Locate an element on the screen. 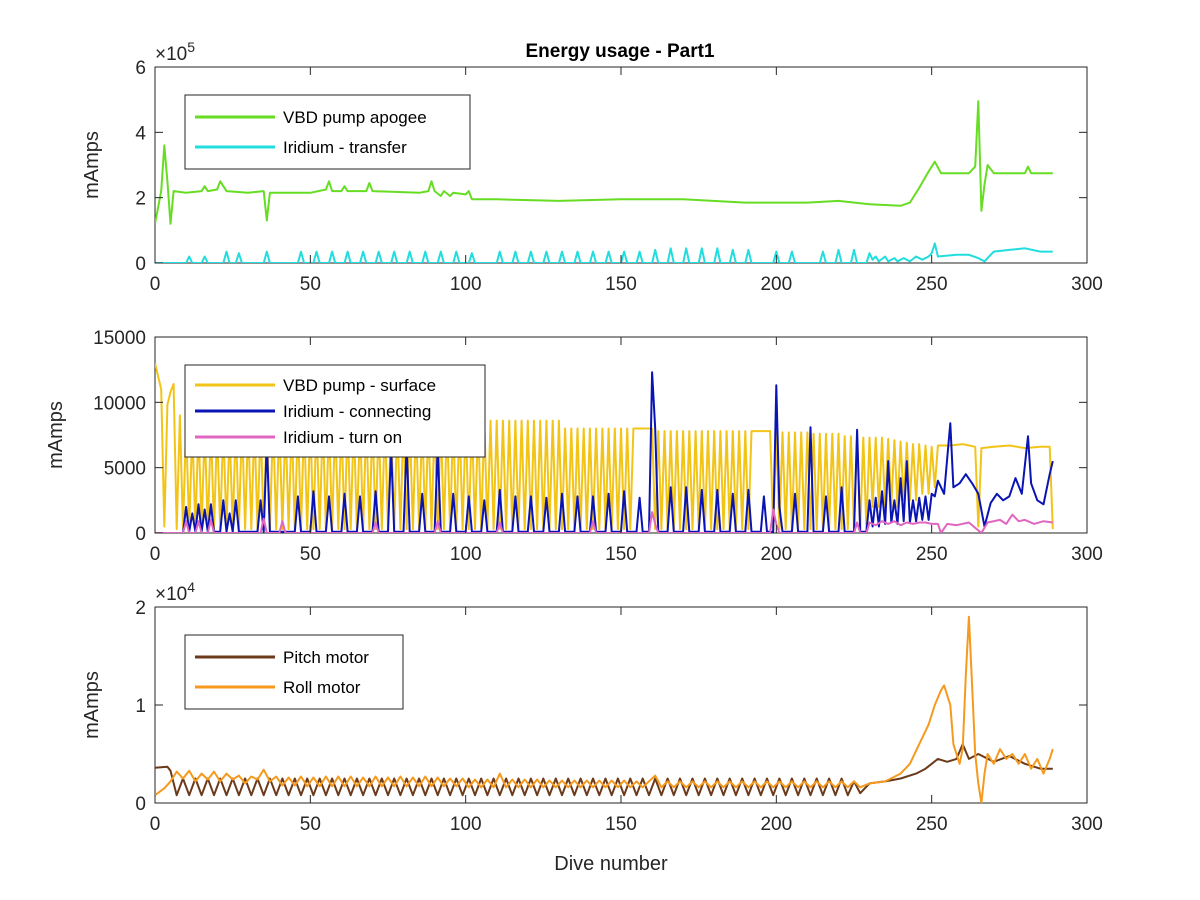  y-tick-label: 15000 is located at coordinates (119, 338).